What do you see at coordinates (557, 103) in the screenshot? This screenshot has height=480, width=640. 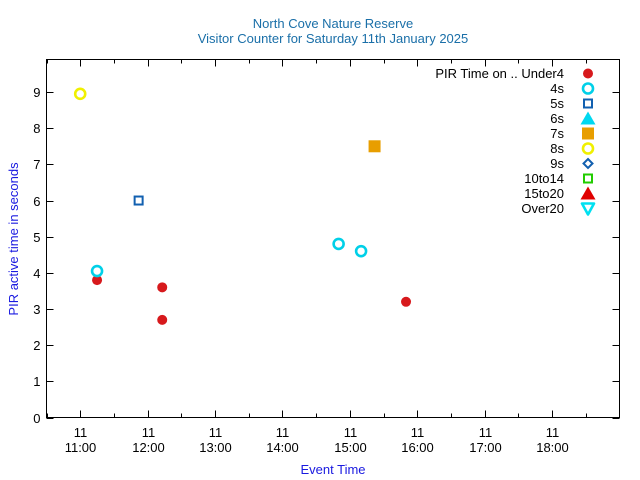 I see `legend-label: 5s` at bounding box center [557, 103].